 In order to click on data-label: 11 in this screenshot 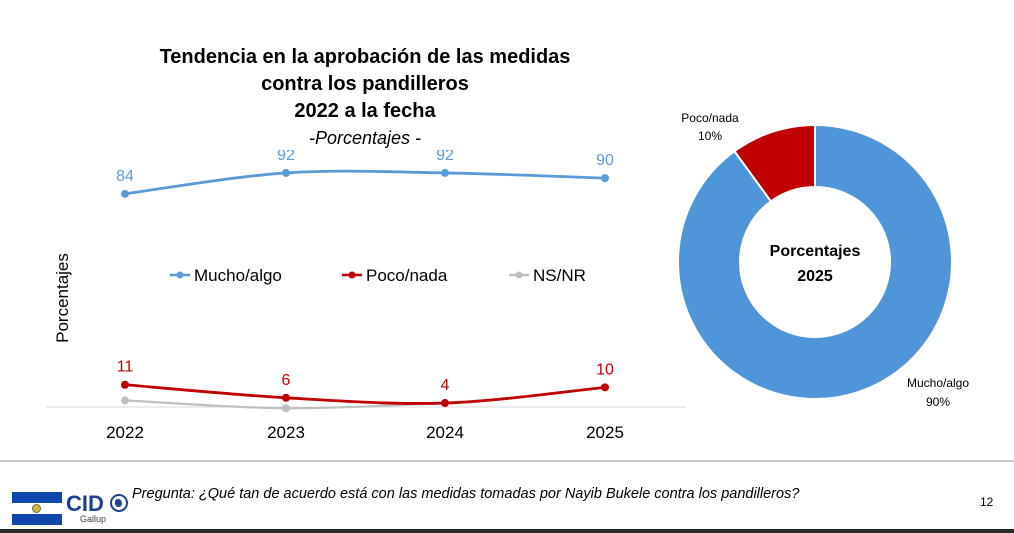, I will do `click(125, 367)`.